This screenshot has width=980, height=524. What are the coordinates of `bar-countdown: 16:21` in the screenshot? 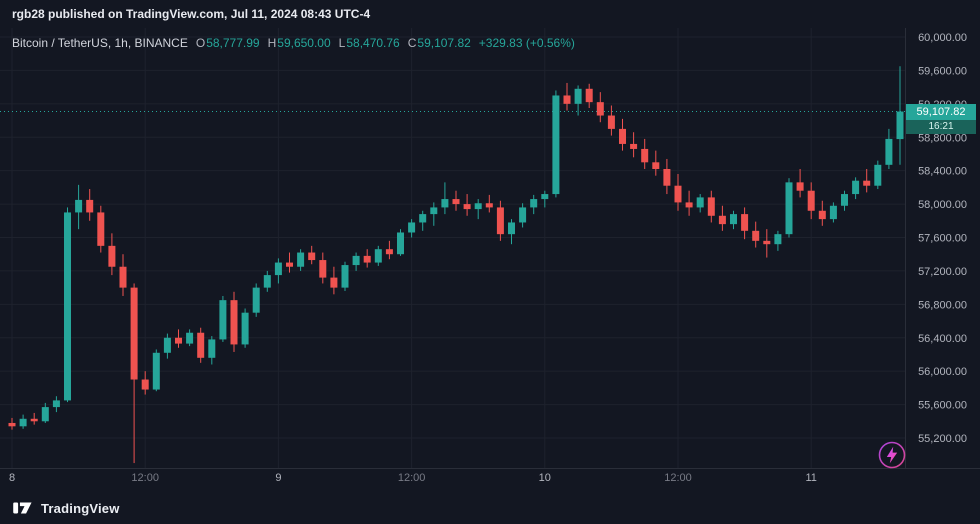 It's located at (941, 126).